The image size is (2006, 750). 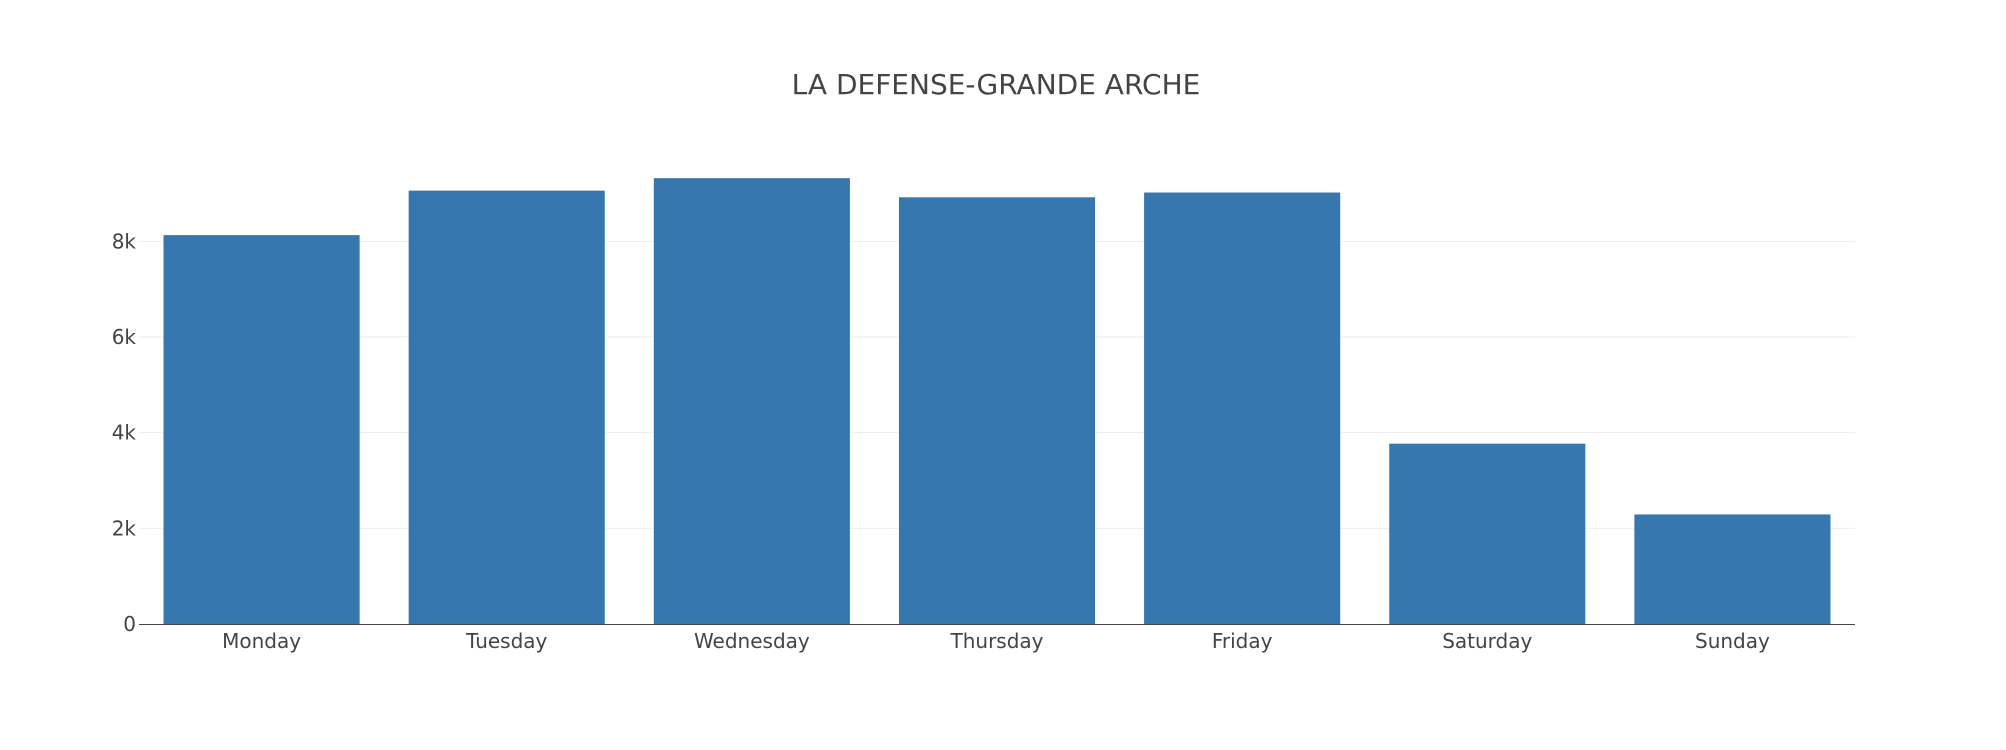 I want to click on bar-thursday, so click(x=997, y=410).